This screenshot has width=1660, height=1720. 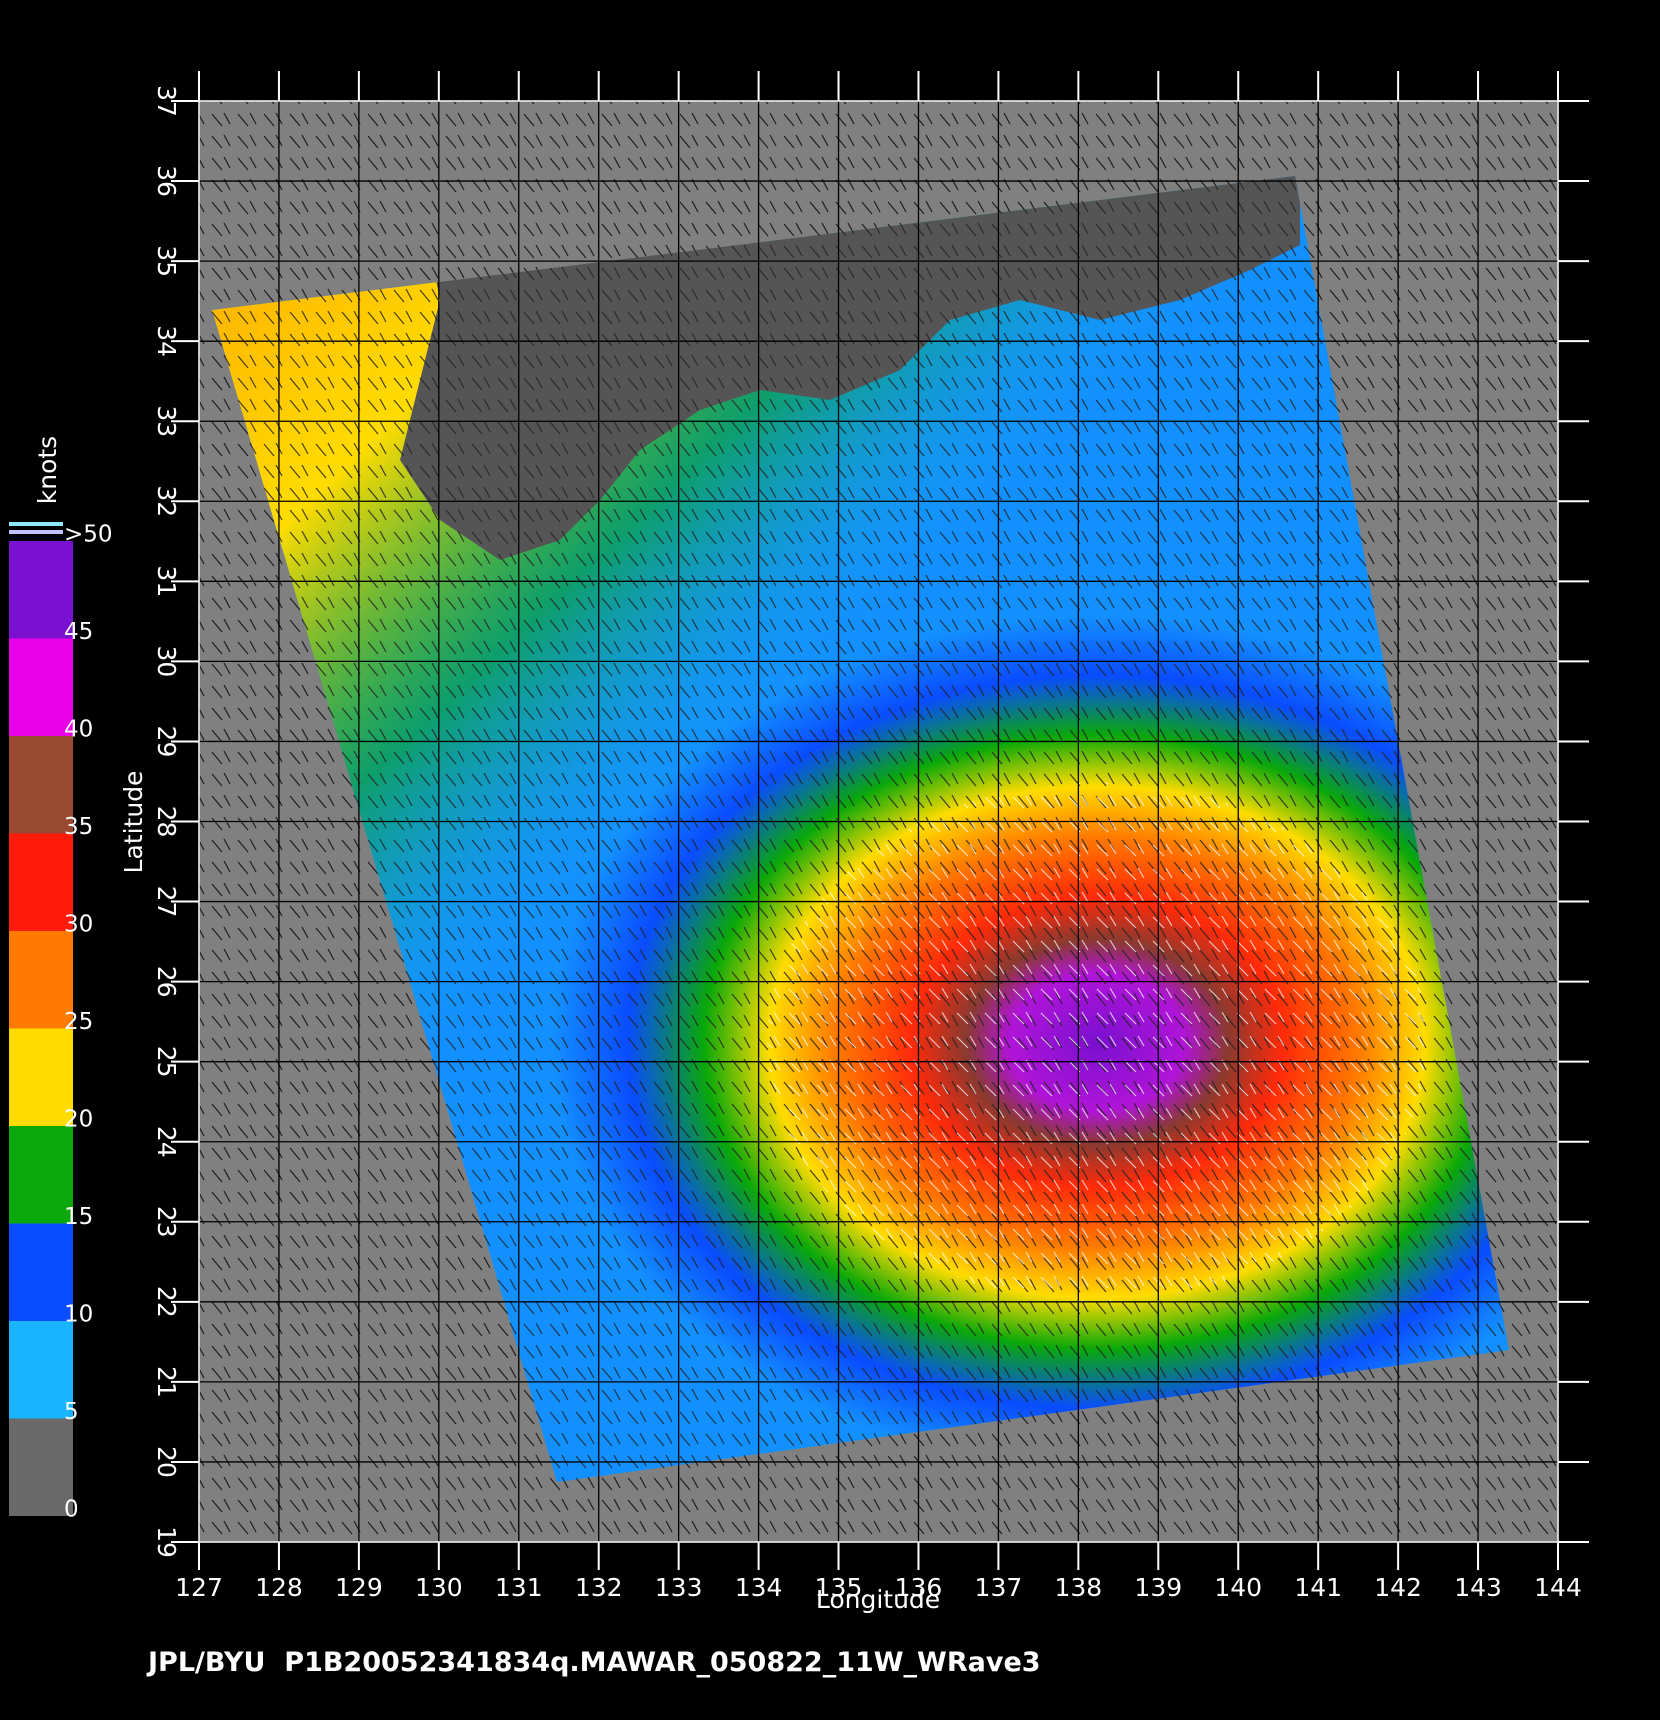 What do you see at coordinates (166, 1142) in the screenshot?
I see `y-tick-label: 24` at bounding box center [166, 1142].